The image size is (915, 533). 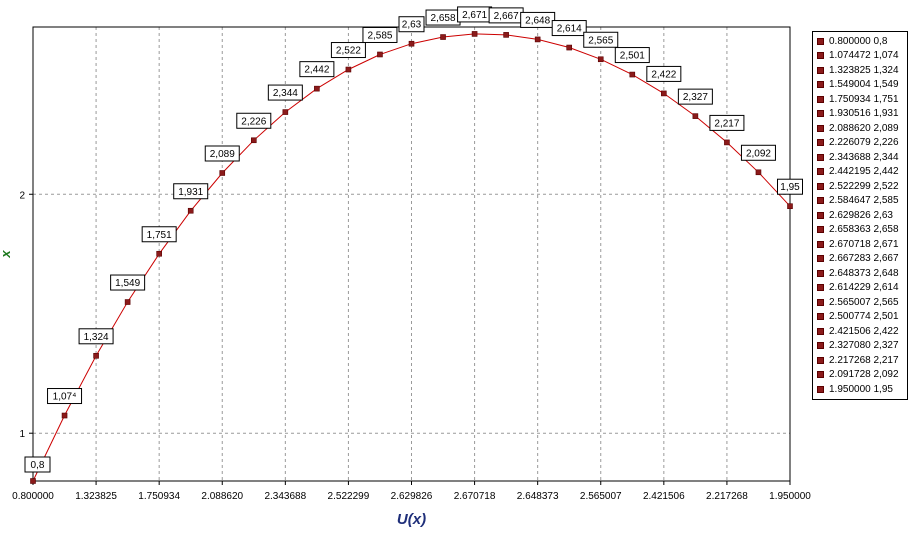 I want to click on legend-item: 2.226079 2,226, so click(x=860, y=143).